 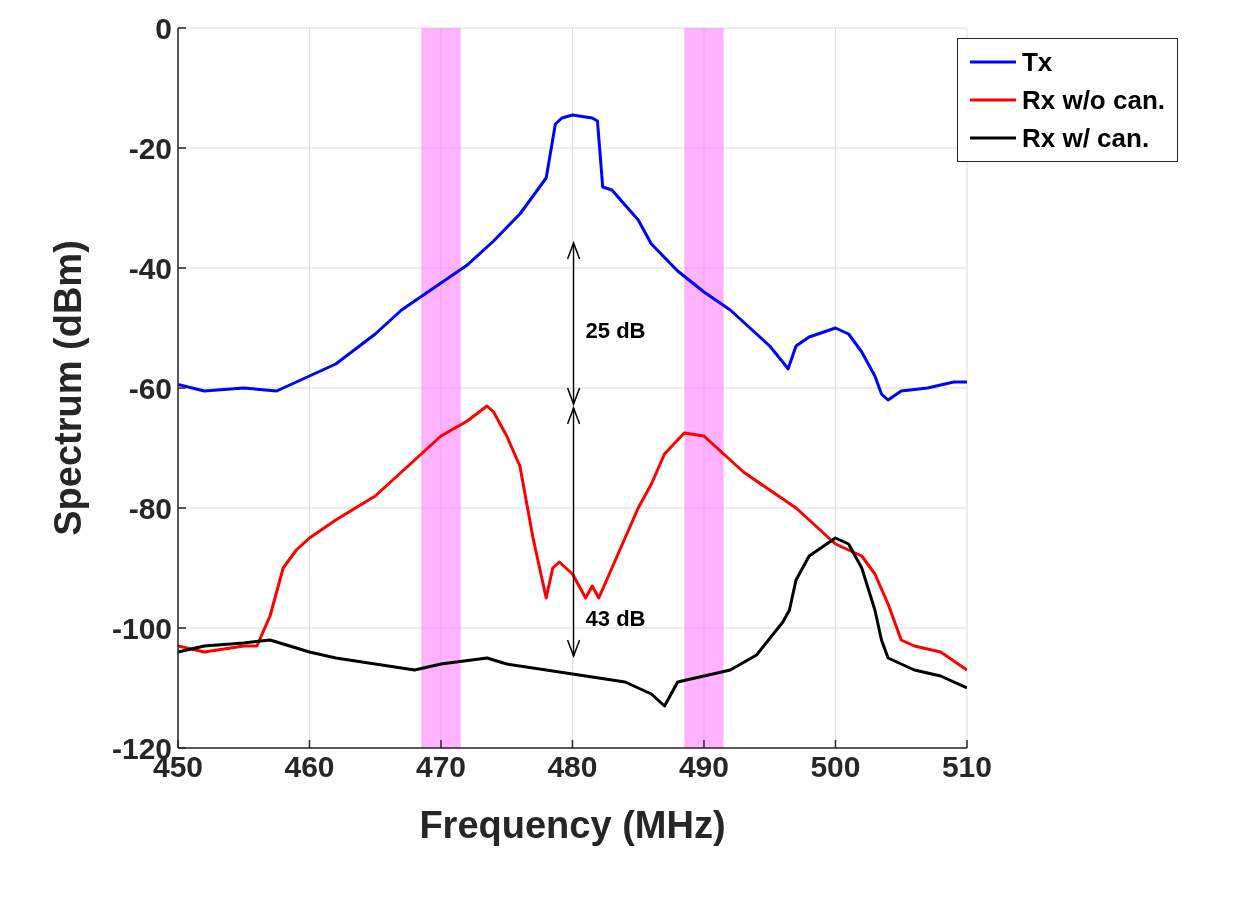 What do you see at coordinates (572, 622) in the screenshot?
I see `line-series` at bounding box center [572, 622].